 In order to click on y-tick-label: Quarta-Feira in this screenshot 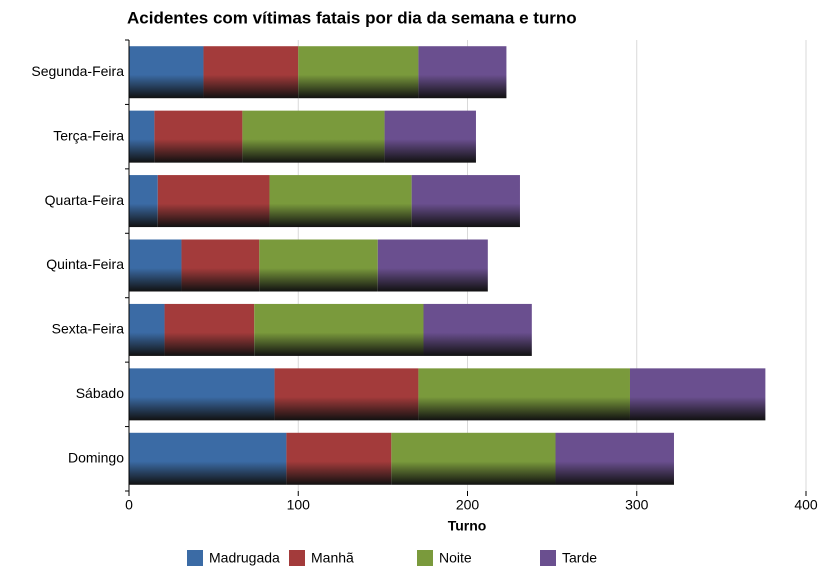, I will do `click(85, 200)`.